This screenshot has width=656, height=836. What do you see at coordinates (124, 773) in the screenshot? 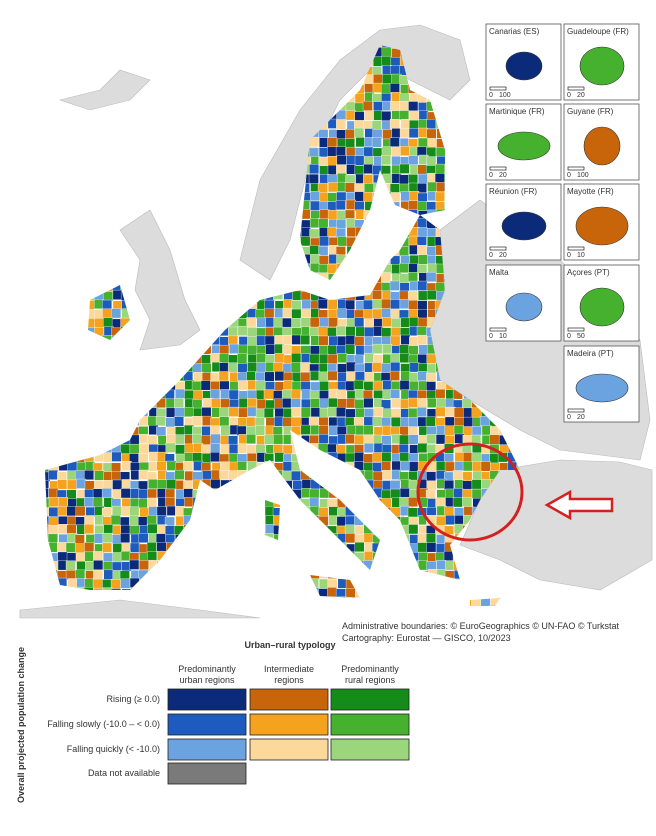
I see `legend-row-label: Data not available` at bounding box center [124, 773].